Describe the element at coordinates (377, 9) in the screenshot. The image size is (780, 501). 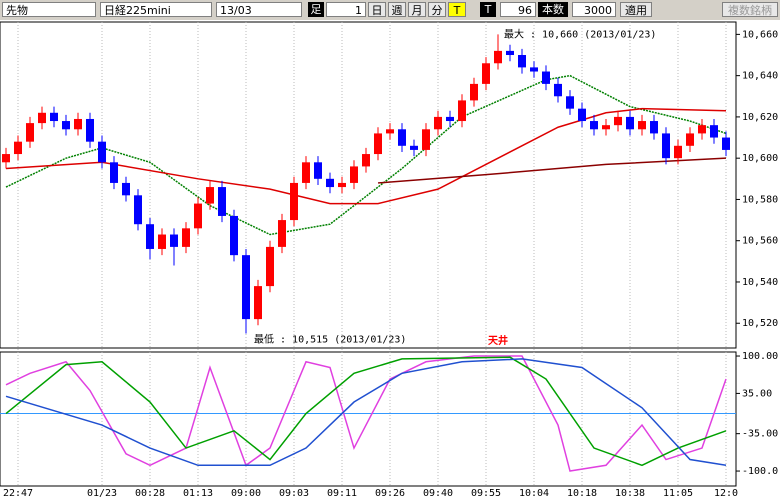
I see `day-button: 日` at that location.